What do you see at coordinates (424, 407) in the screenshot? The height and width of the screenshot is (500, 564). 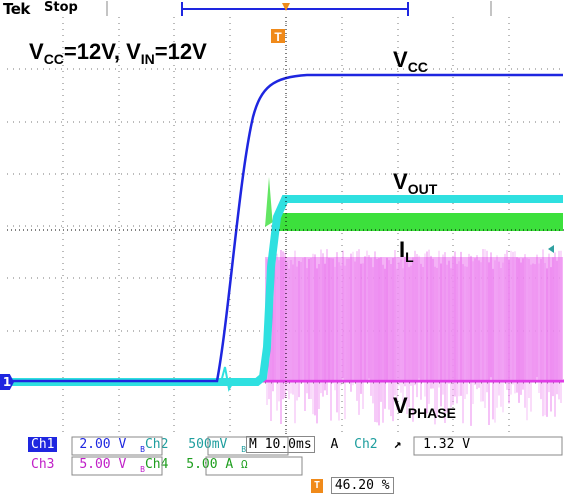 I see `vphase-label: VPHASE` at bounding box center [424, 407].